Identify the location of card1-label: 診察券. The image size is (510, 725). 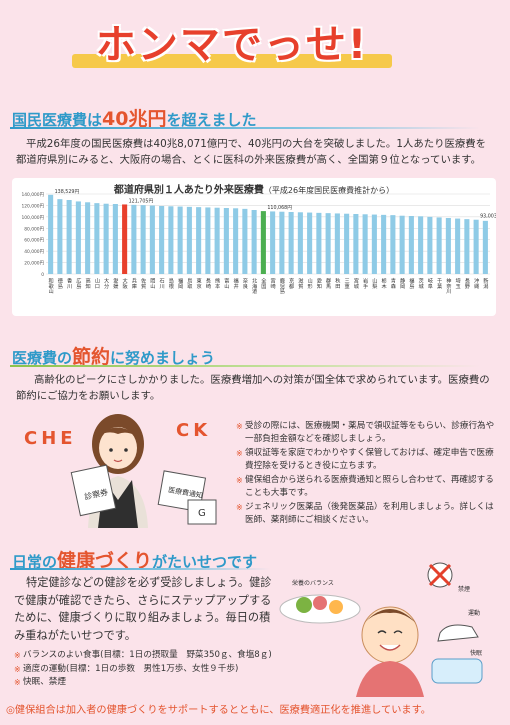
(96, 494).